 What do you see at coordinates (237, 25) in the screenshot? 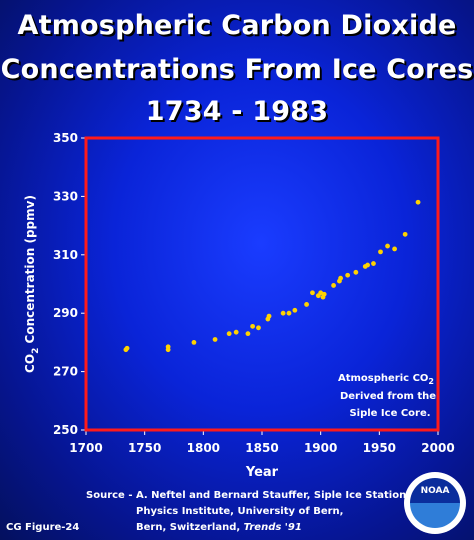
I see `title-line-1: Atmospheric Carbon Dioxide` at bounding box center [237, 25].